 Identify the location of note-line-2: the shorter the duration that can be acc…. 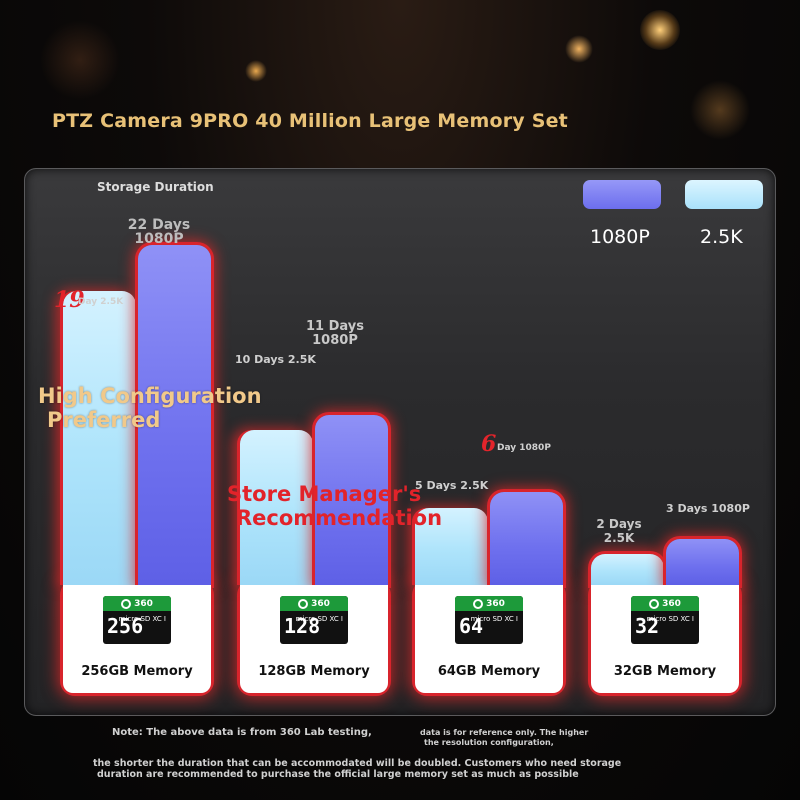
(357, 763).